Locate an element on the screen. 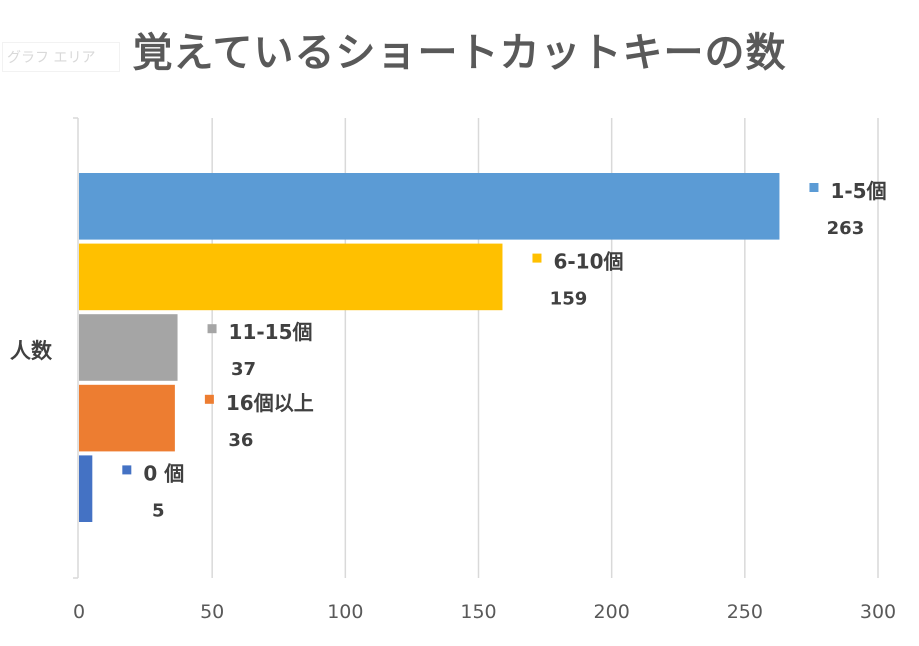  data-label-name: 11-15個 is located at coordinates (271, 332).